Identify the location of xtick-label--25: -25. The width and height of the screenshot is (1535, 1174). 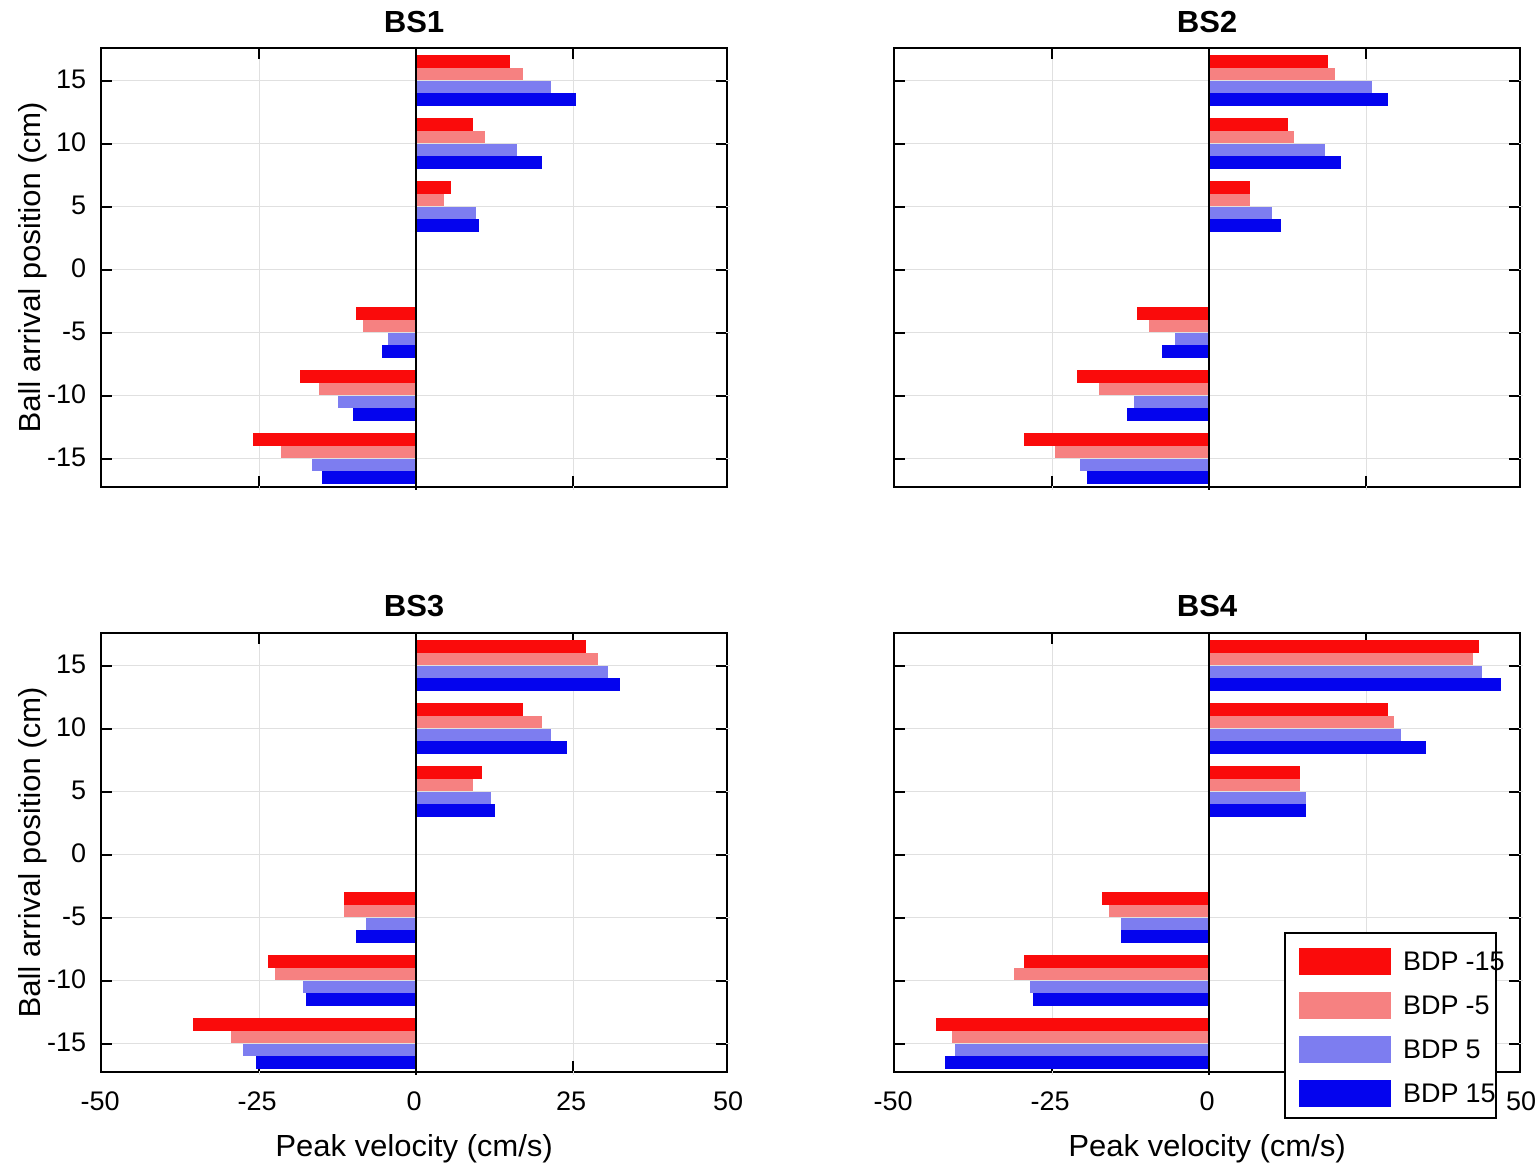
(1050, 1101).